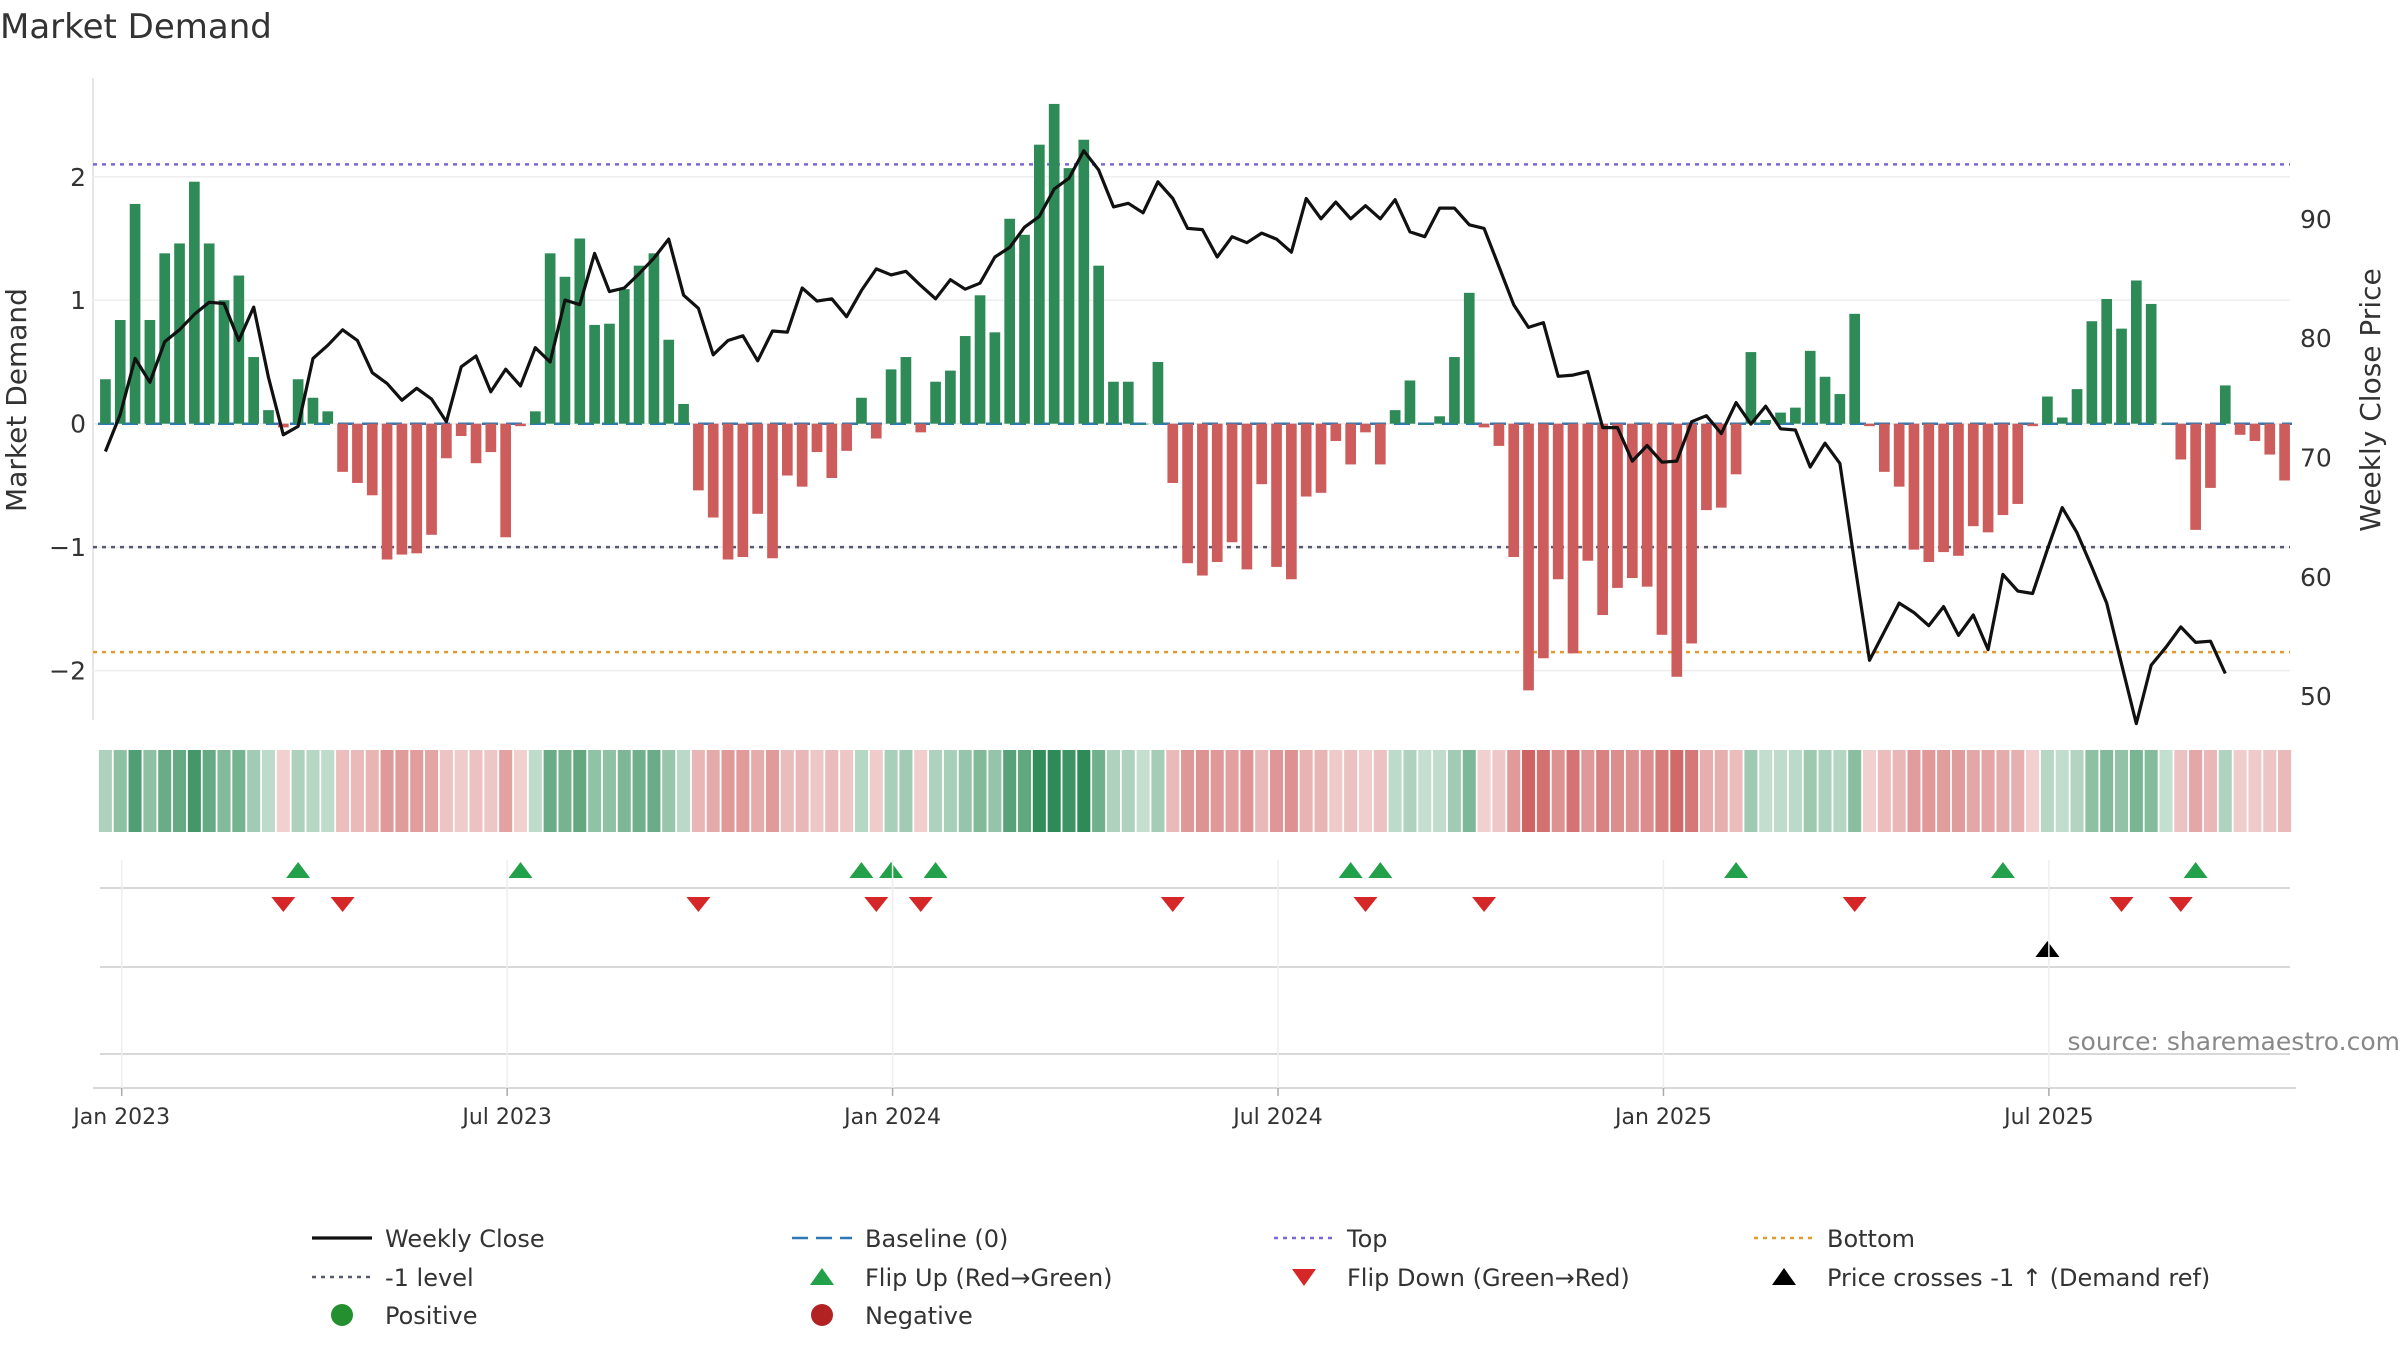 This screenshot has height=1350, width=2400. I want to click on x-tick-label: Jan 2024, so click(891, 1117).